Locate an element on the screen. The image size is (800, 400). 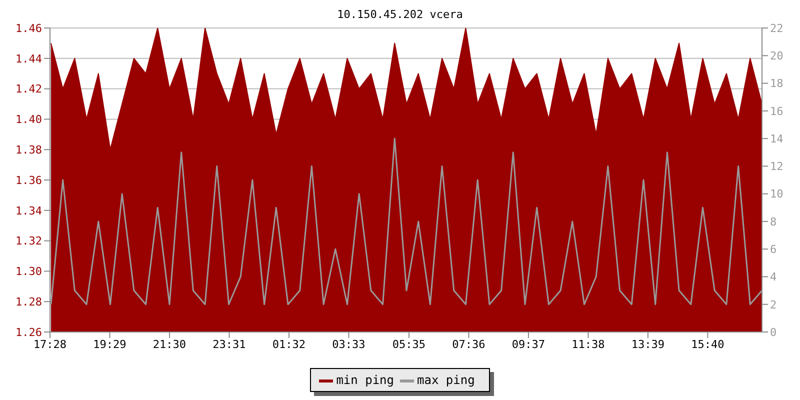
y2-tick-label: 12 is located at coordinates (777, 167).